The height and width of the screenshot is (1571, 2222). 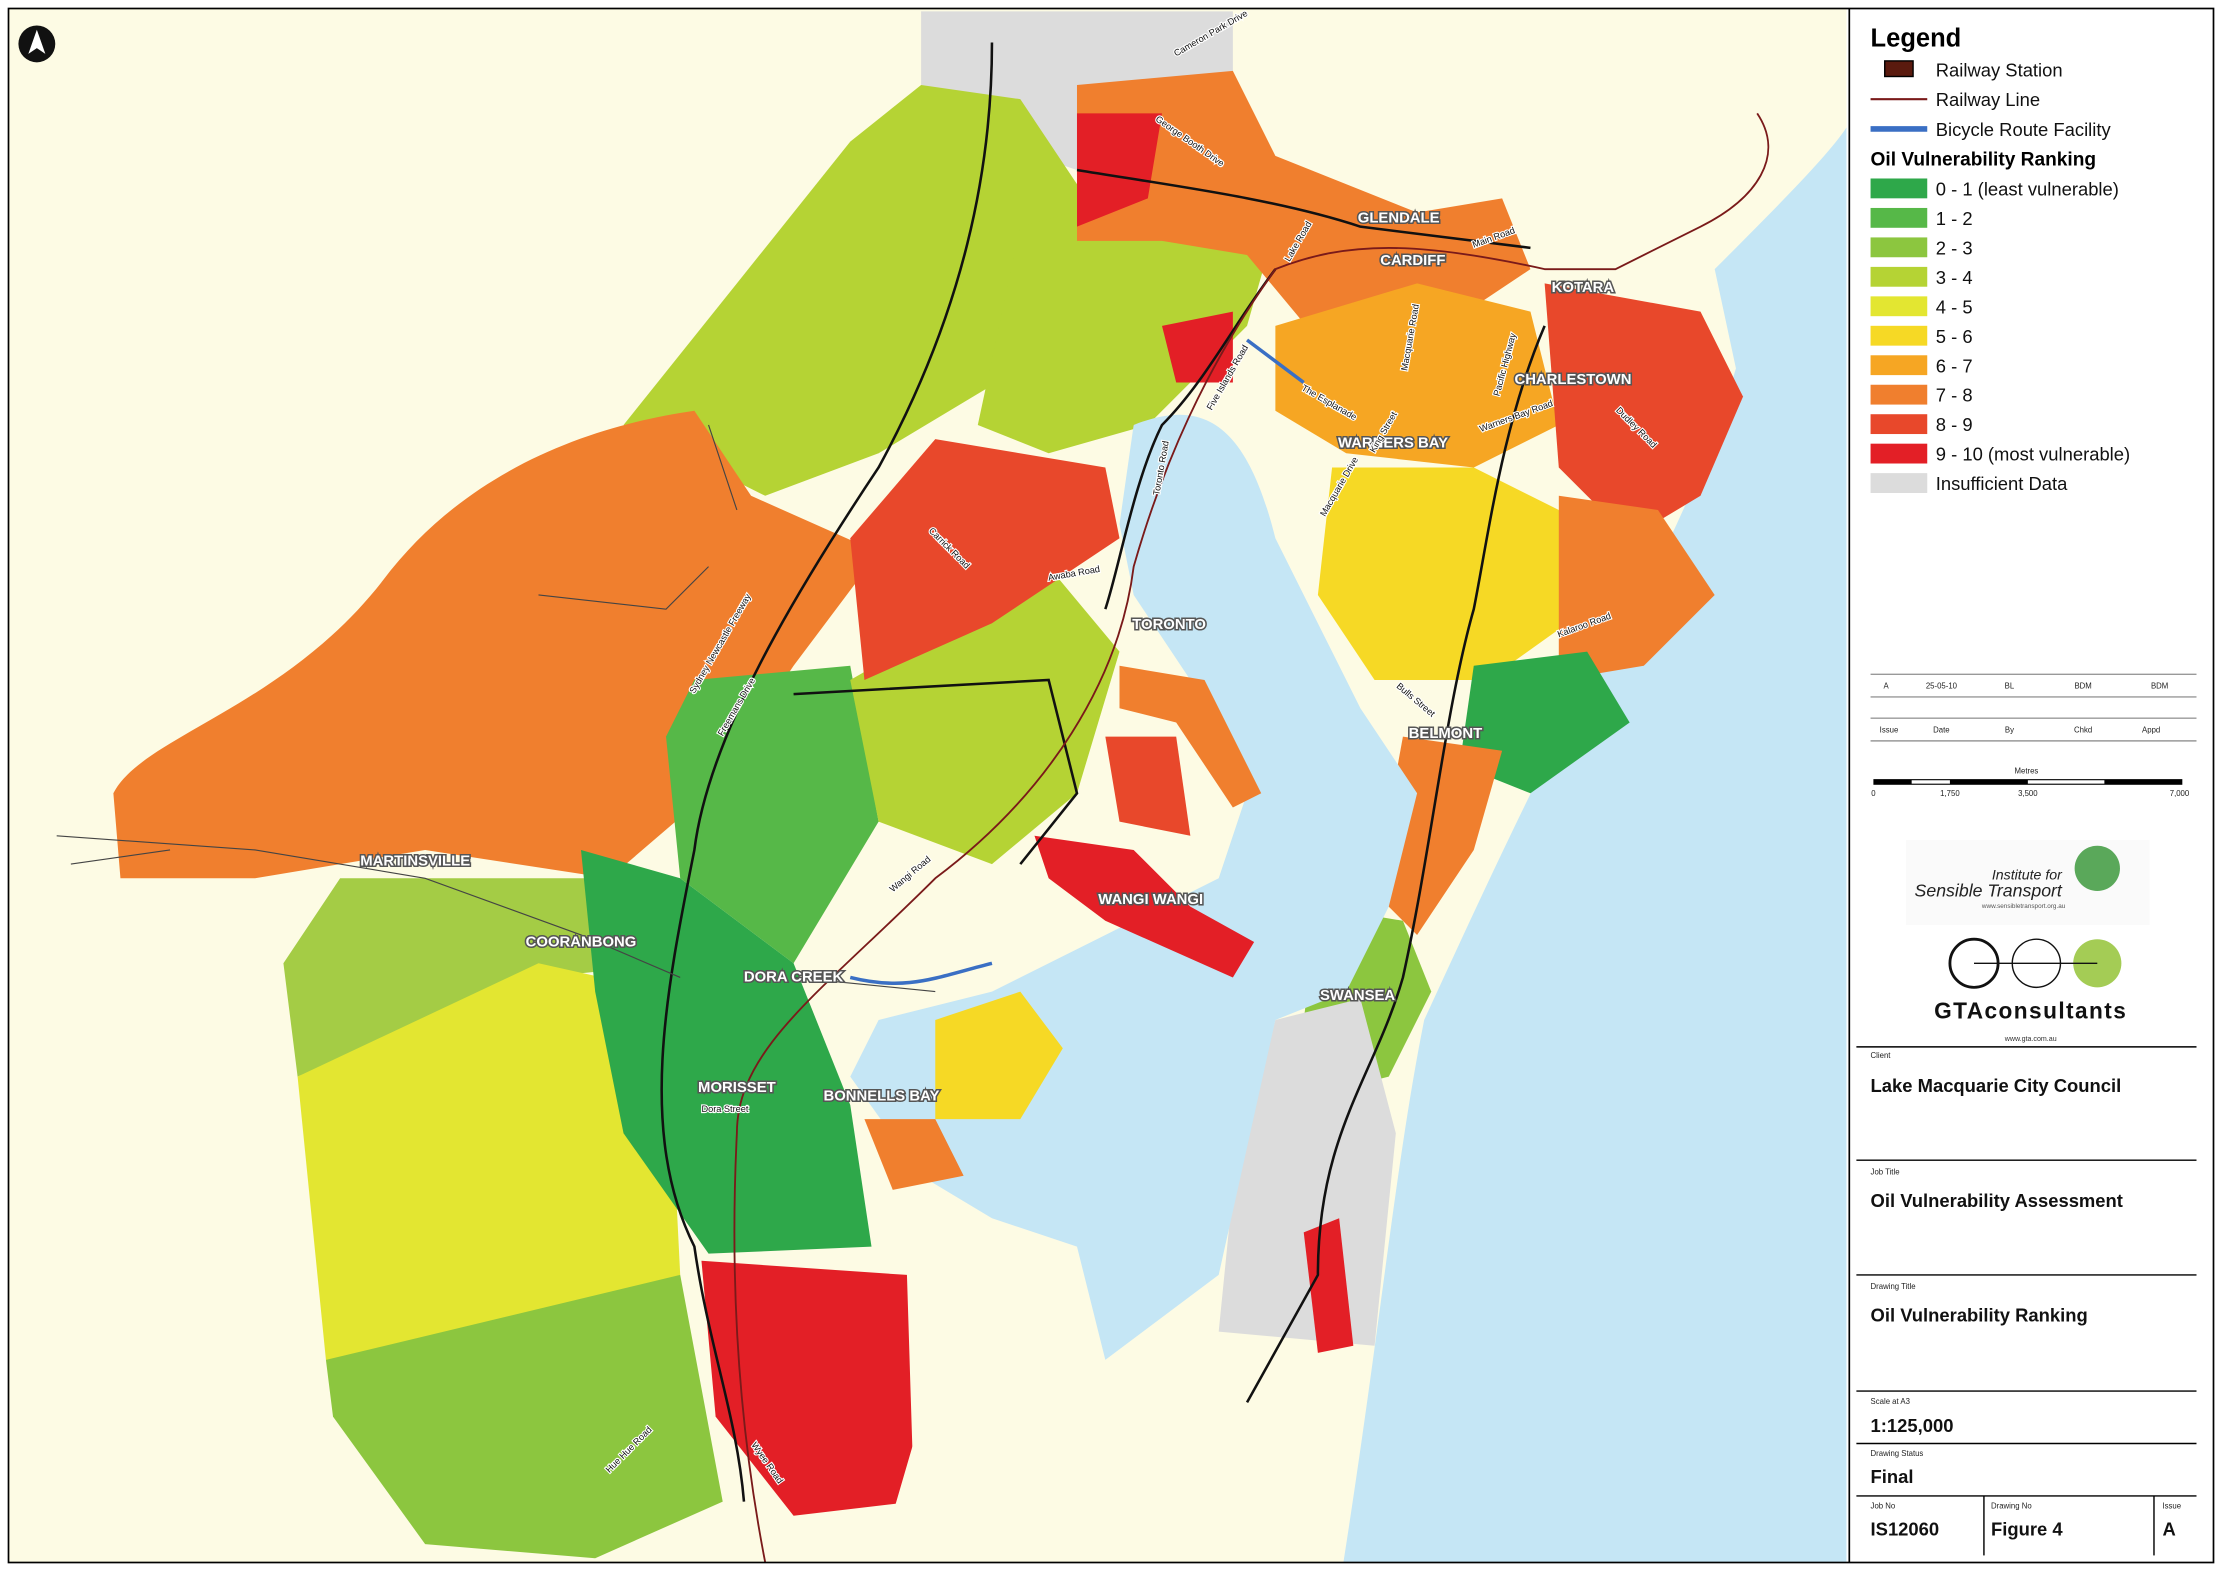 What do you see at coordinates (2030, 1011) in the screenshot?
I see `gta-logo-text: GTAconsultants` at bounding box center [2030, 1011].